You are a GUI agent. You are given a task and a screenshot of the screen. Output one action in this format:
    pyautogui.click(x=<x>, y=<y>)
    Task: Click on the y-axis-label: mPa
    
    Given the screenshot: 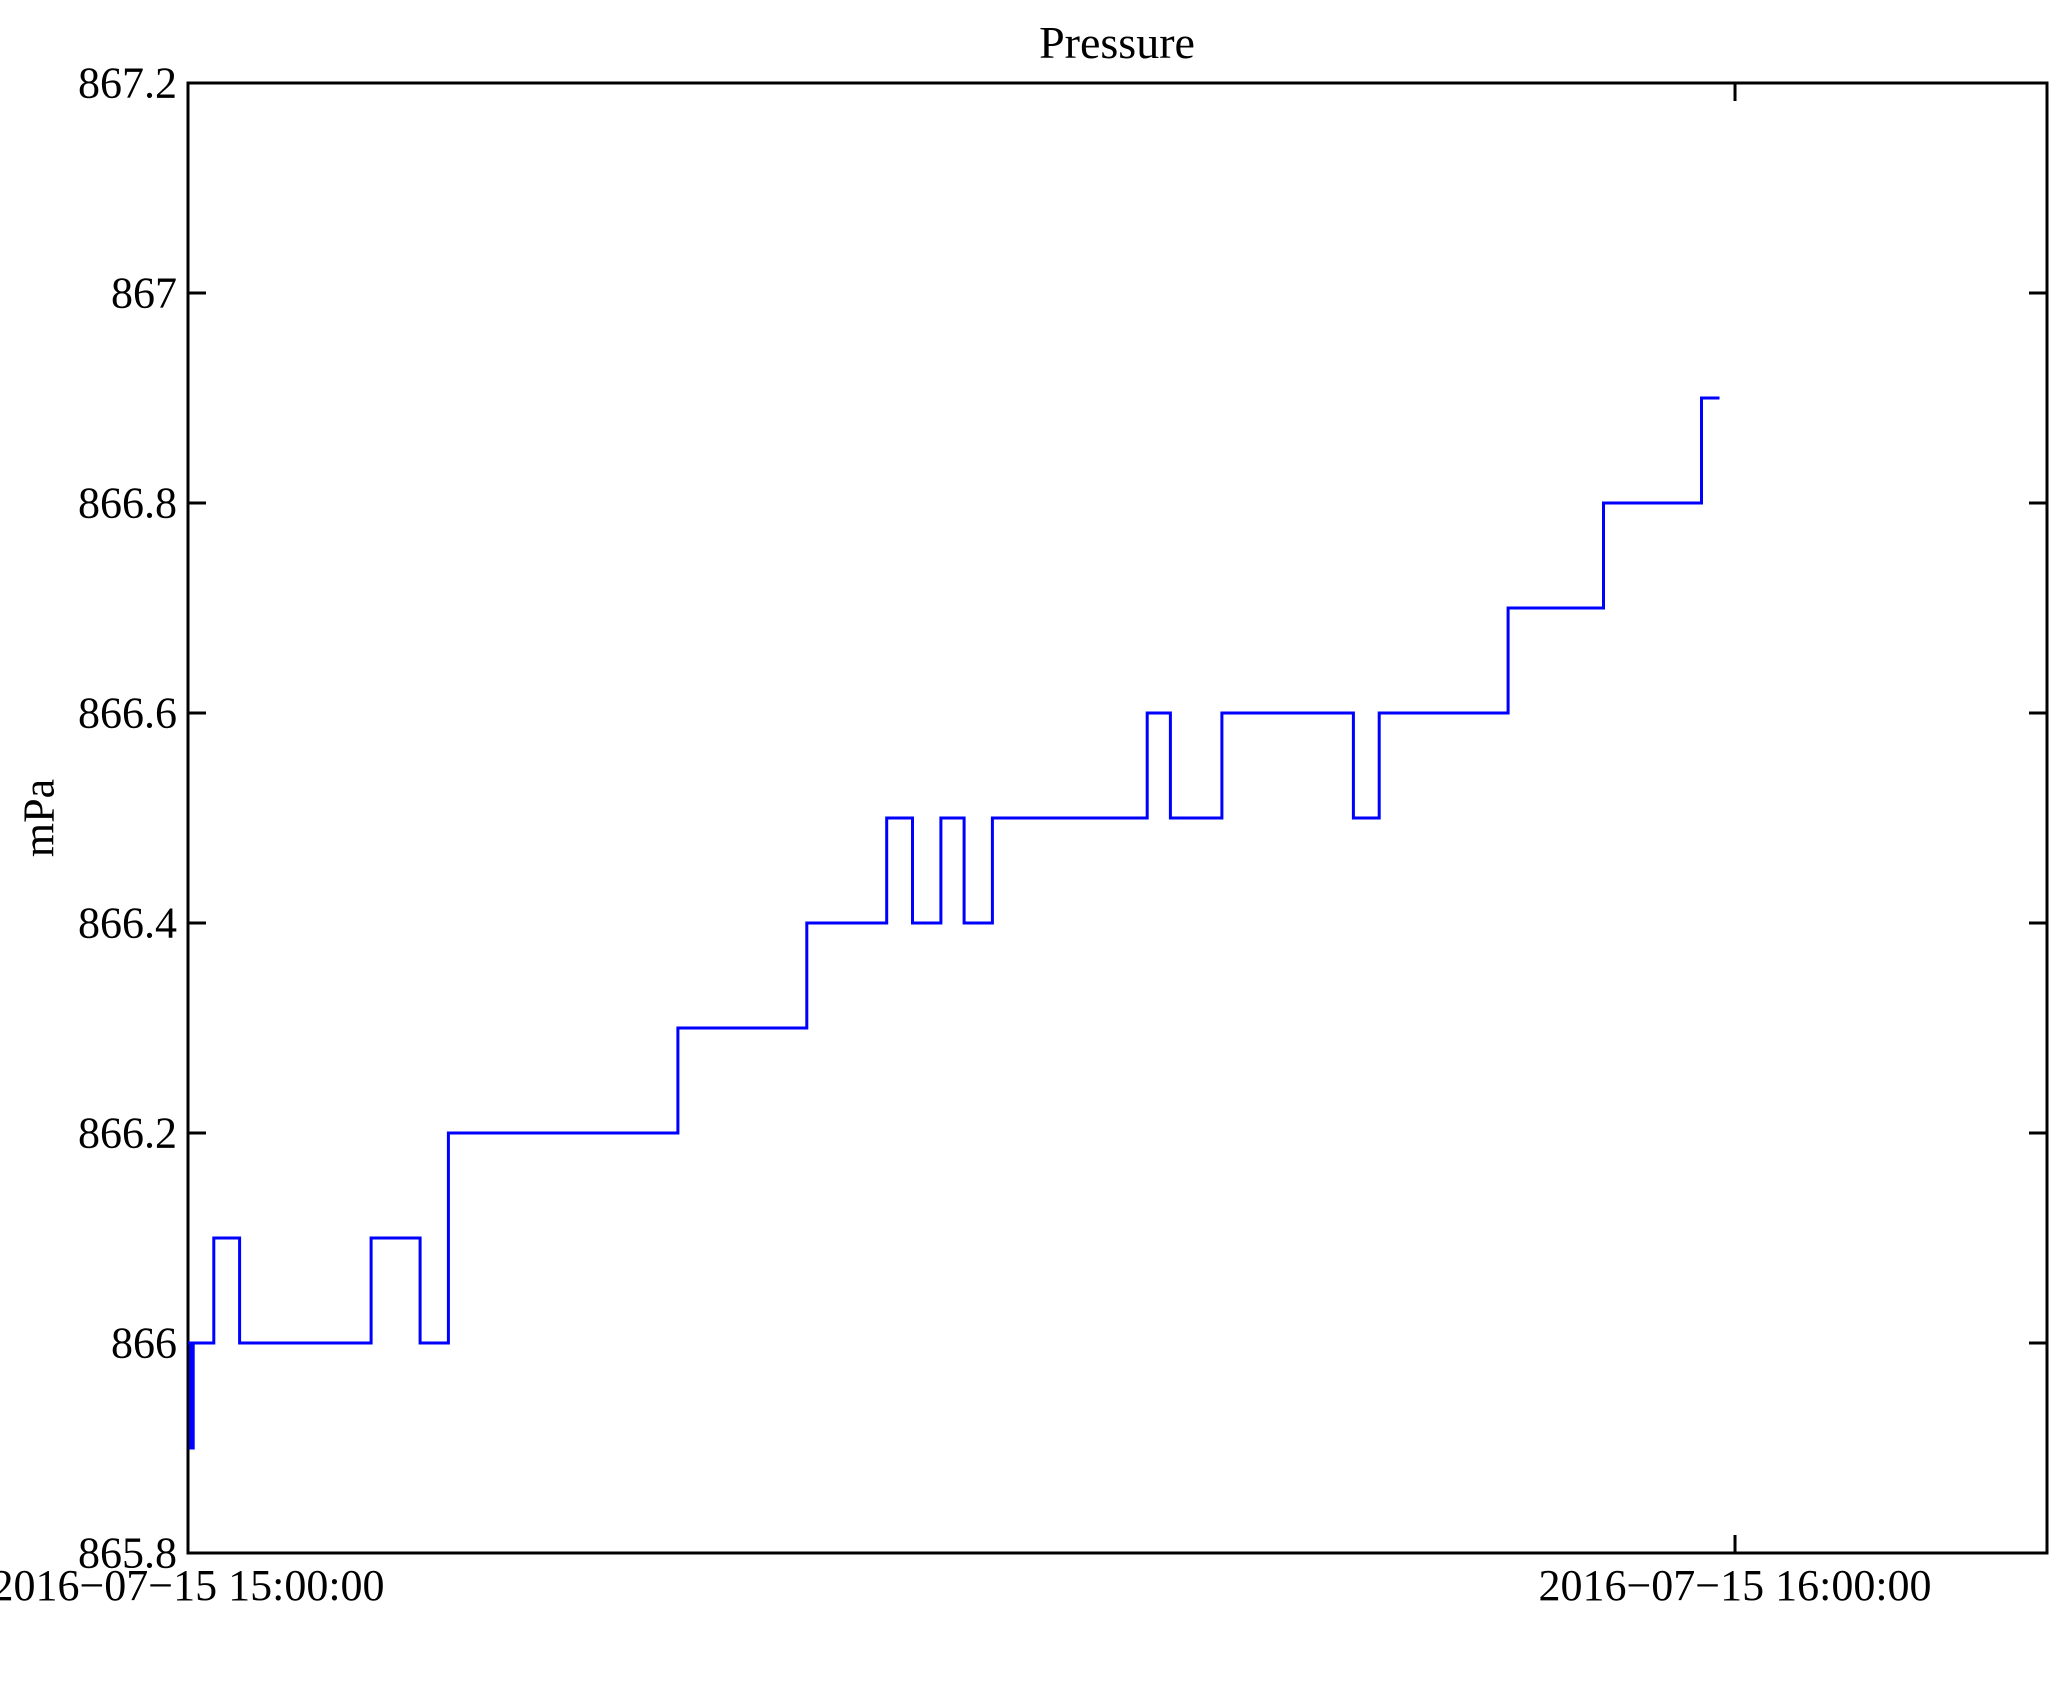 What is the action you would take?
    pyautogui.click(x=39, y=818)
    